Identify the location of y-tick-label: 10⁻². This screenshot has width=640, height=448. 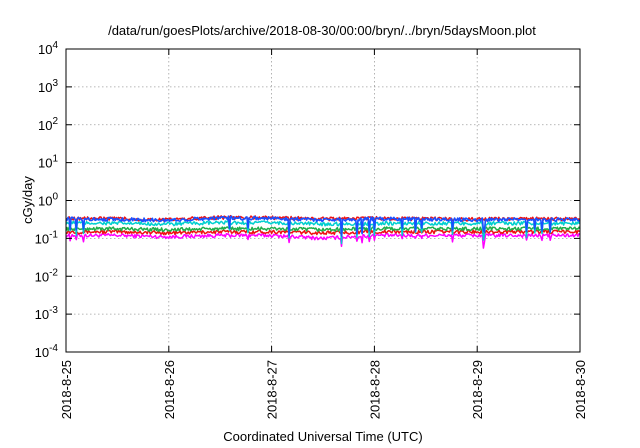
(47, 275).